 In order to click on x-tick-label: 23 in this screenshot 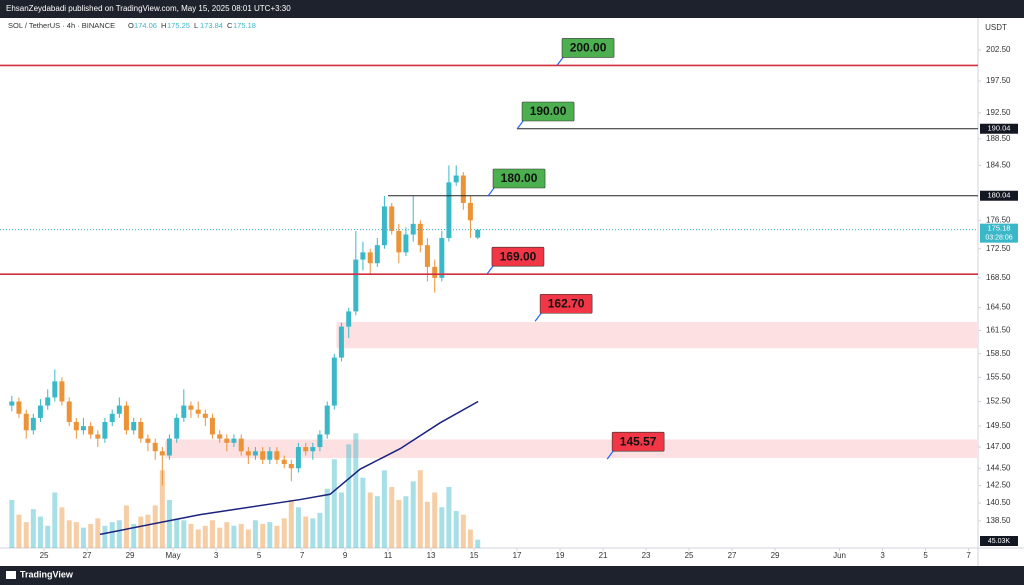, I will do `click(646, 555)`.